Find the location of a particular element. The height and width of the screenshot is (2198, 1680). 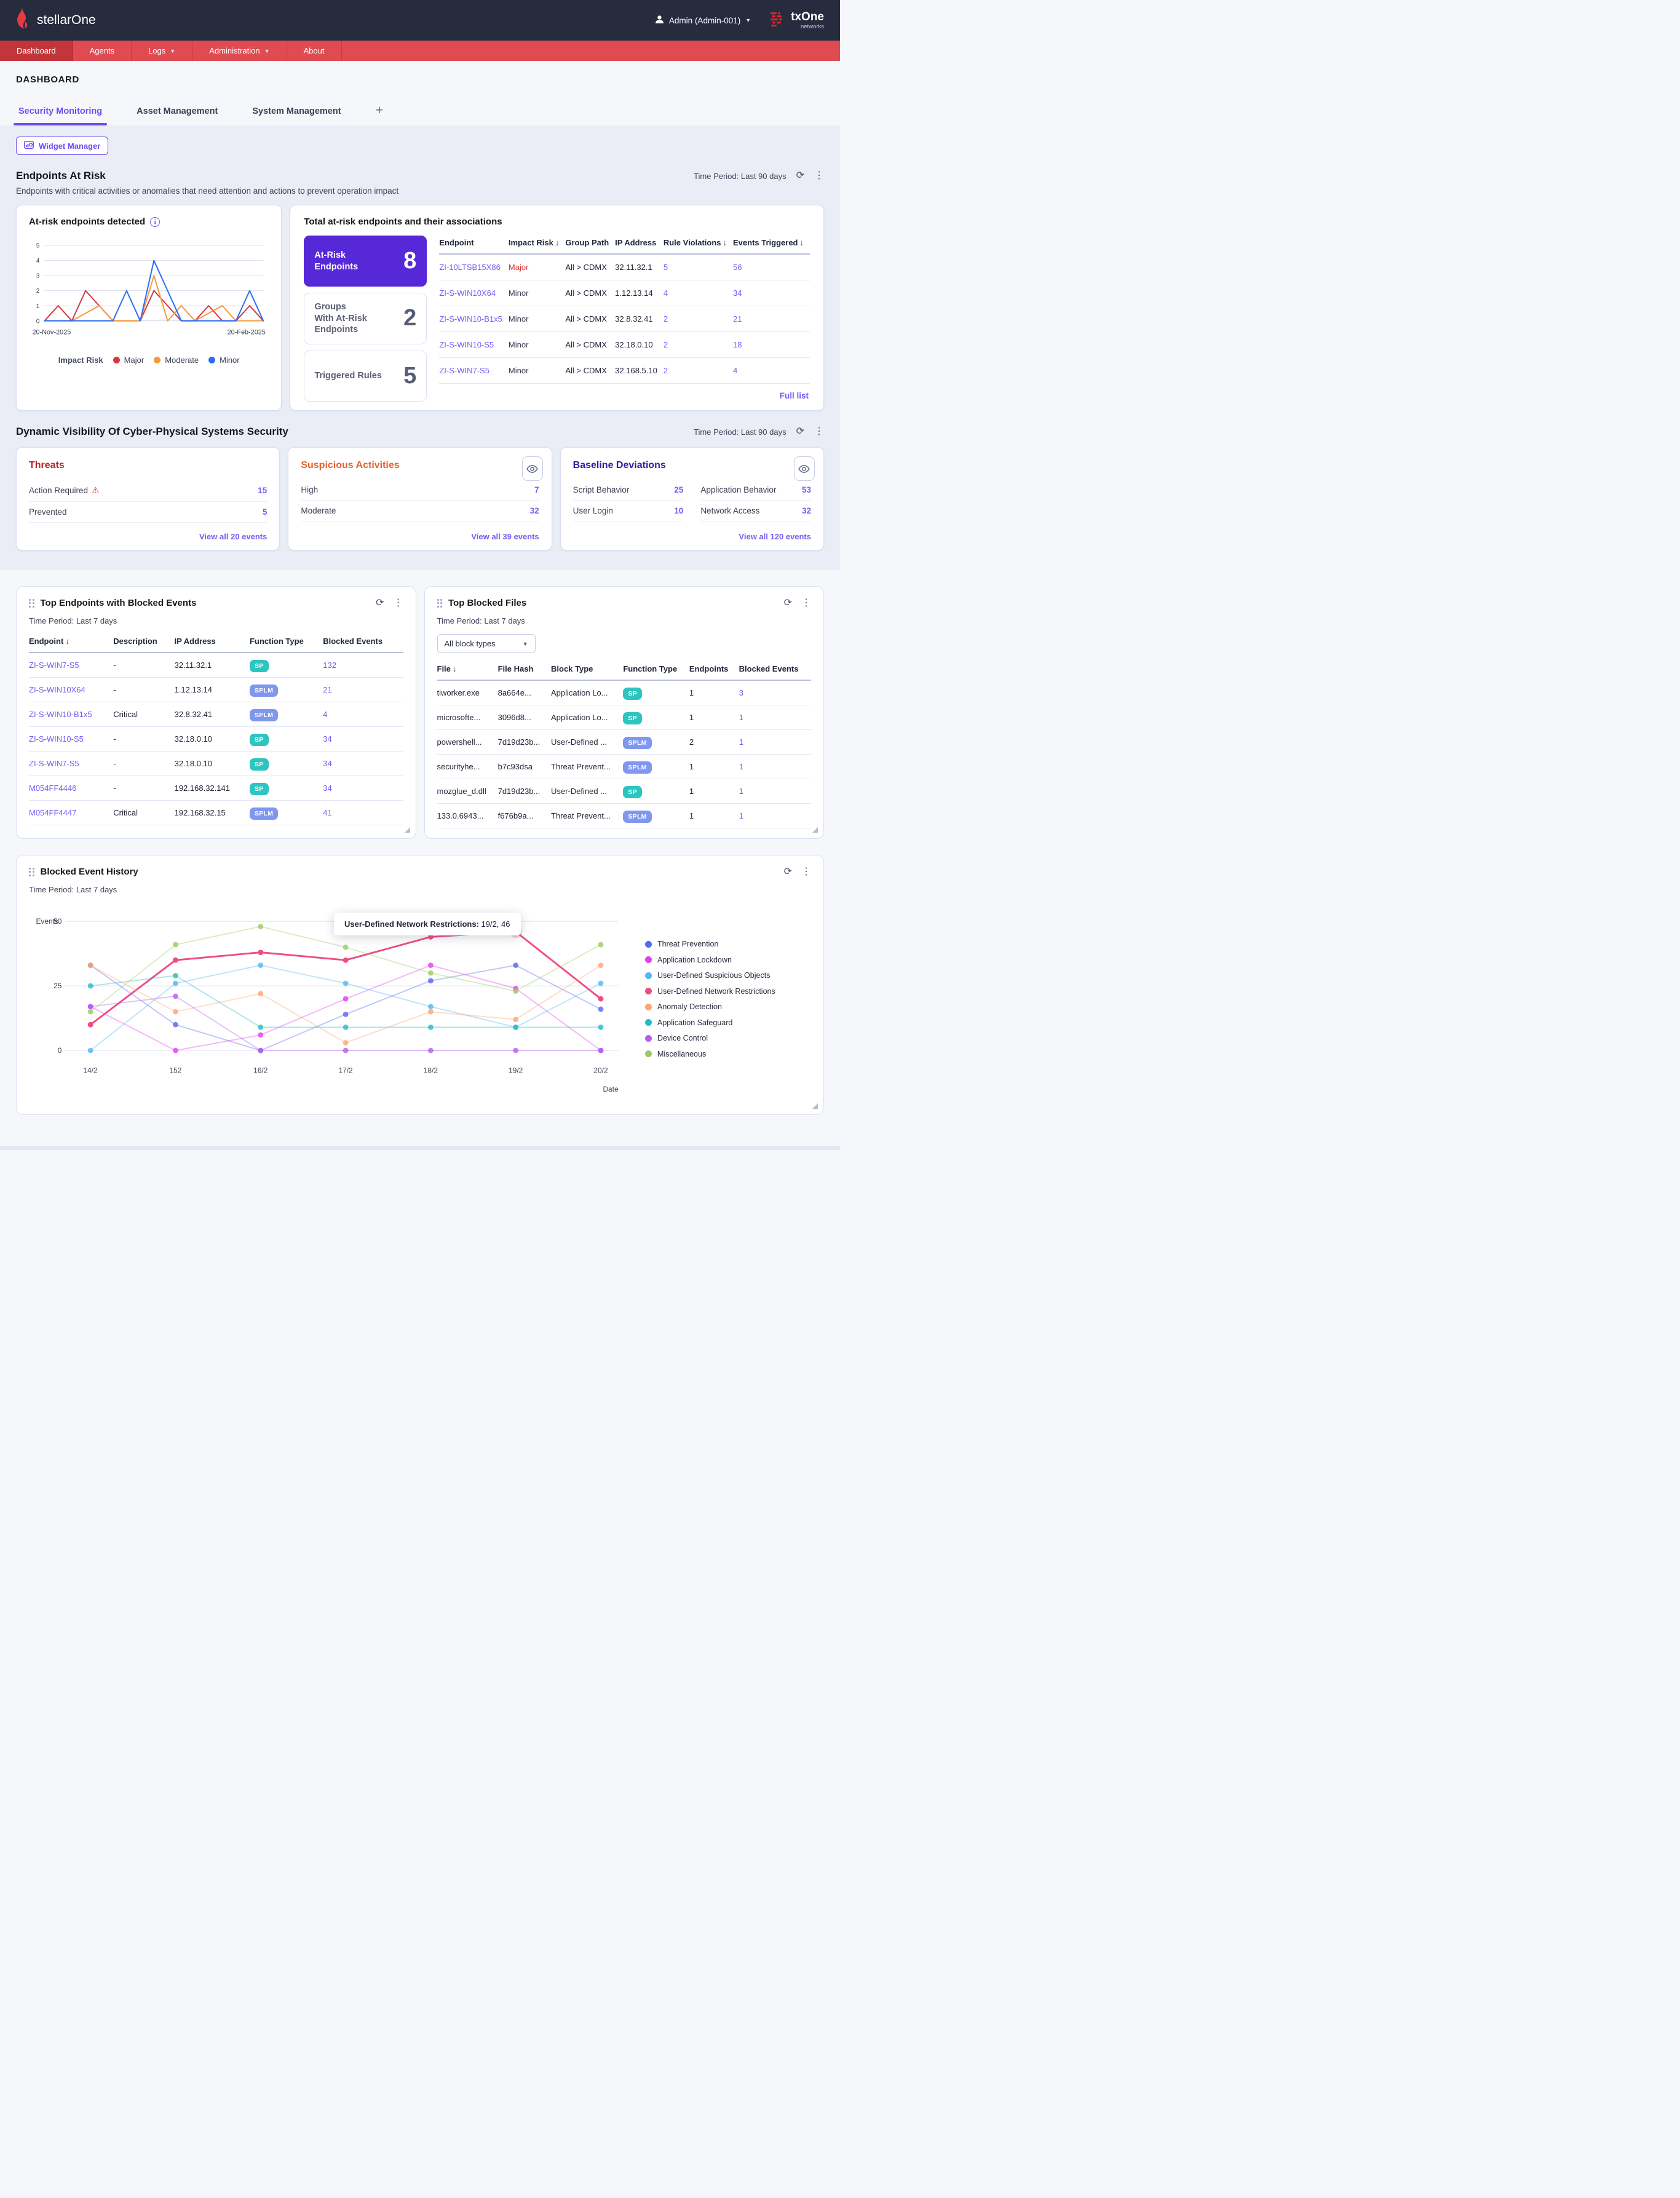

nav-item-logs: Logs ▼ is located at coordinates (163, 51).